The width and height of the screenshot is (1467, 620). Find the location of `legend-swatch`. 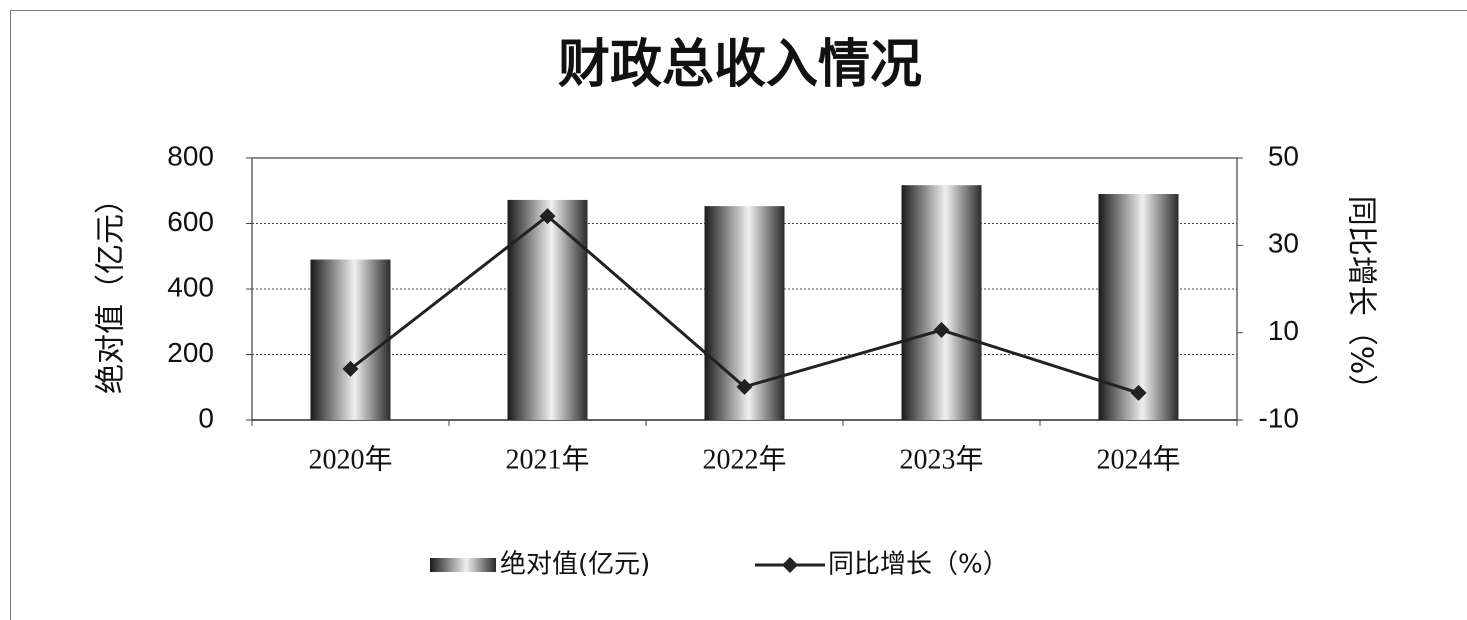

legend-swatch is located at coordinates (463, 565).